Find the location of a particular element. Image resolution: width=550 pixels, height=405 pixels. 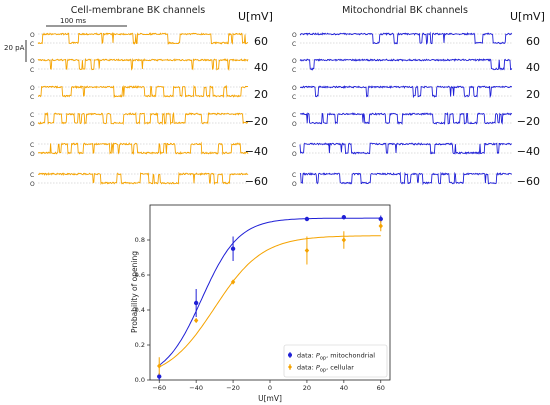

legend-entry: data: Pop, mitochondrial is located at coordinates (336, 357).